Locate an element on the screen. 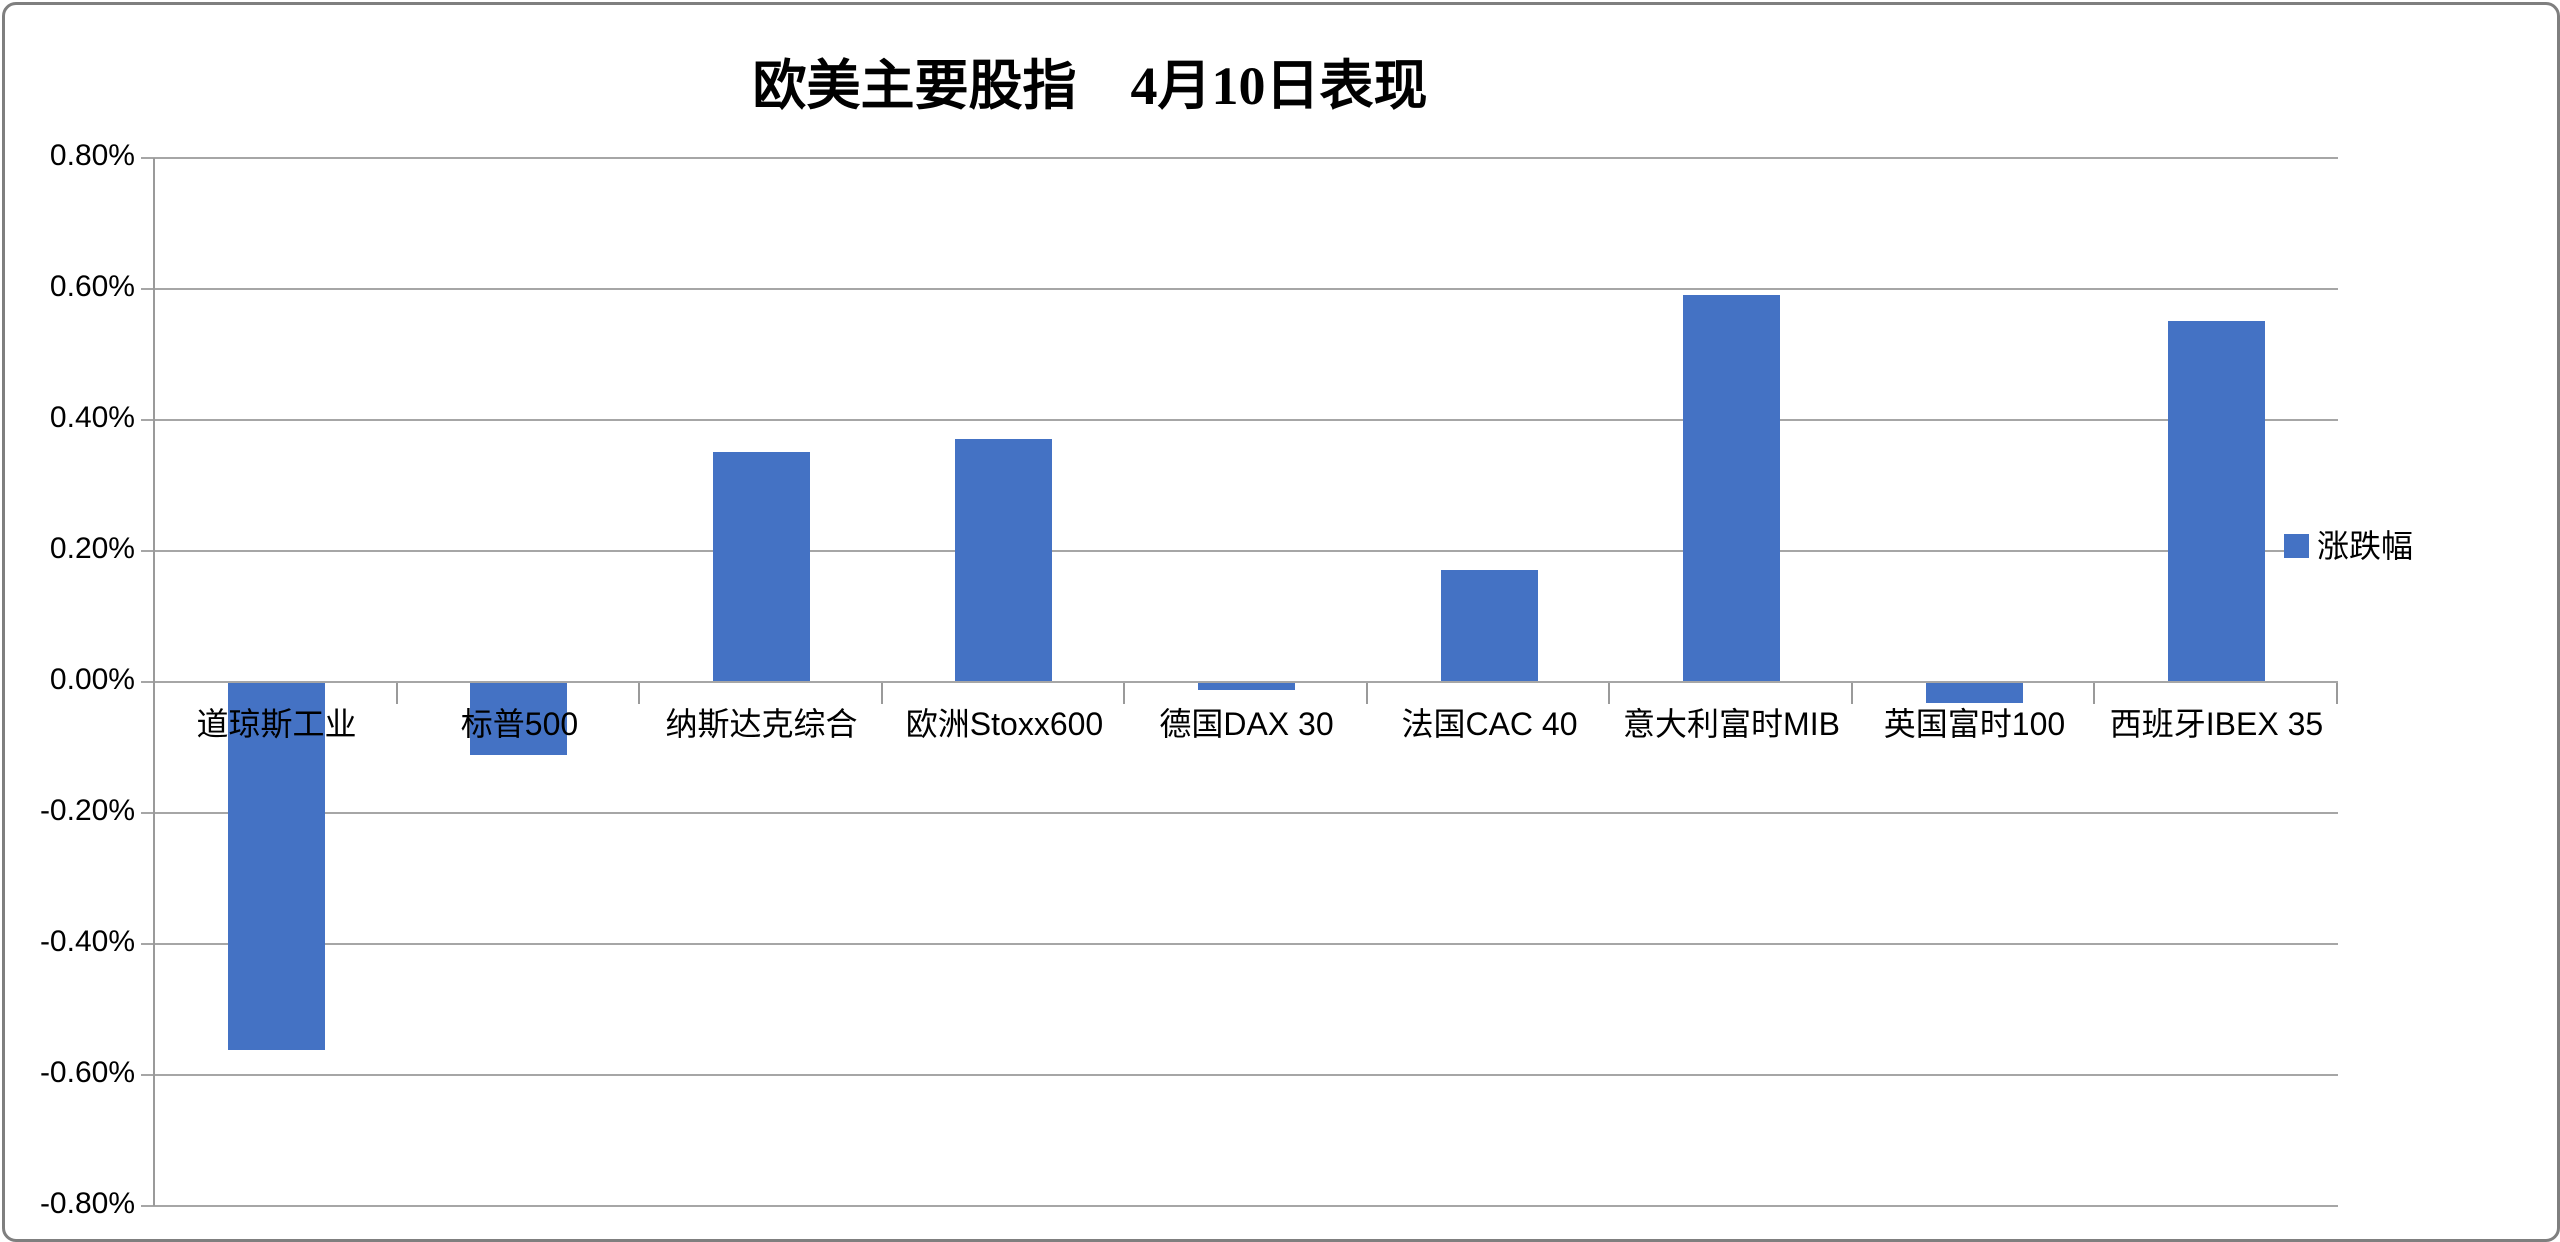 The width and height of the screenshot is (2560, 1242). category-label: 德国DAX 30 is located at coordinates (1246, 724).